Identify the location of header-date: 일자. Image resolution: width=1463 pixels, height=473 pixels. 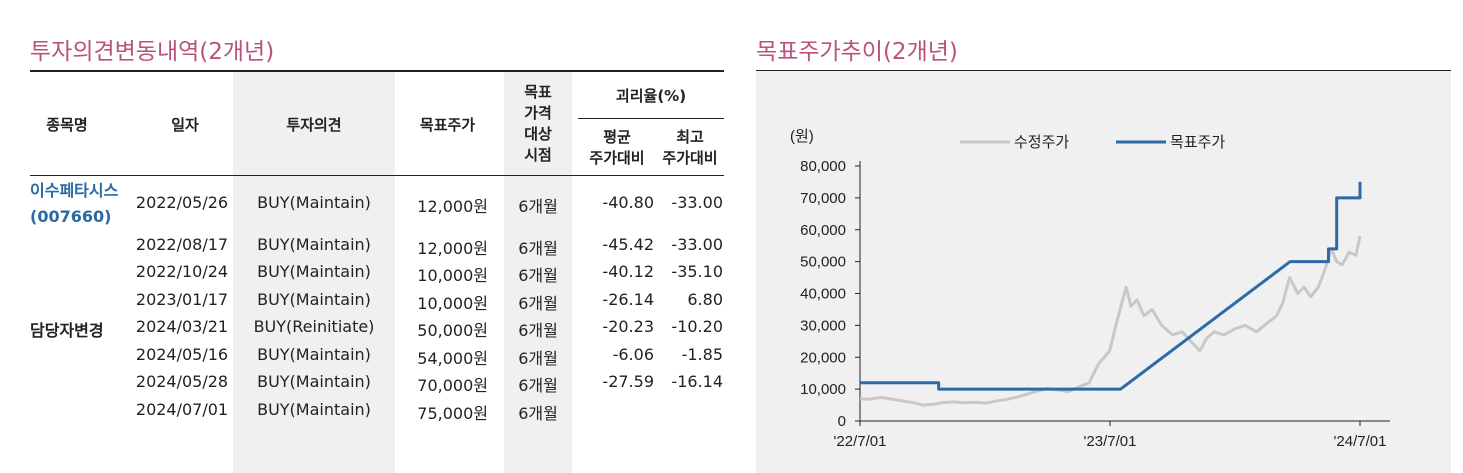
(185, 125).